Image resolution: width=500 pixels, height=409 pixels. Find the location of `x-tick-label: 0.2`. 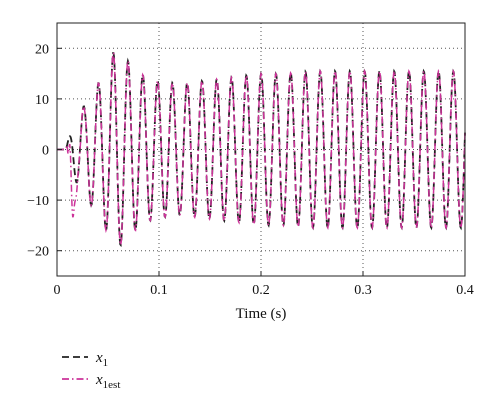

x-tick-label: 0.2 is located at coordinates (261, 290).